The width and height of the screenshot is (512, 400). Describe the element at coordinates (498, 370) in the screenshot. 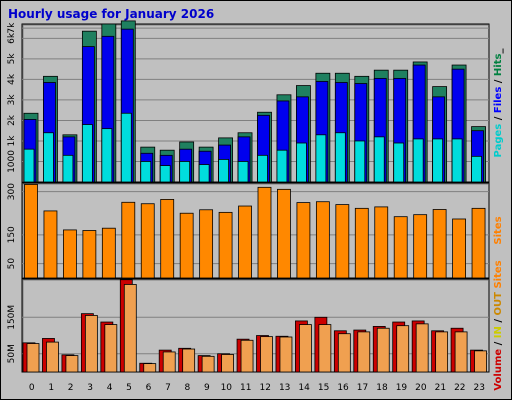

I see `side-label-part: Volume` at that location.